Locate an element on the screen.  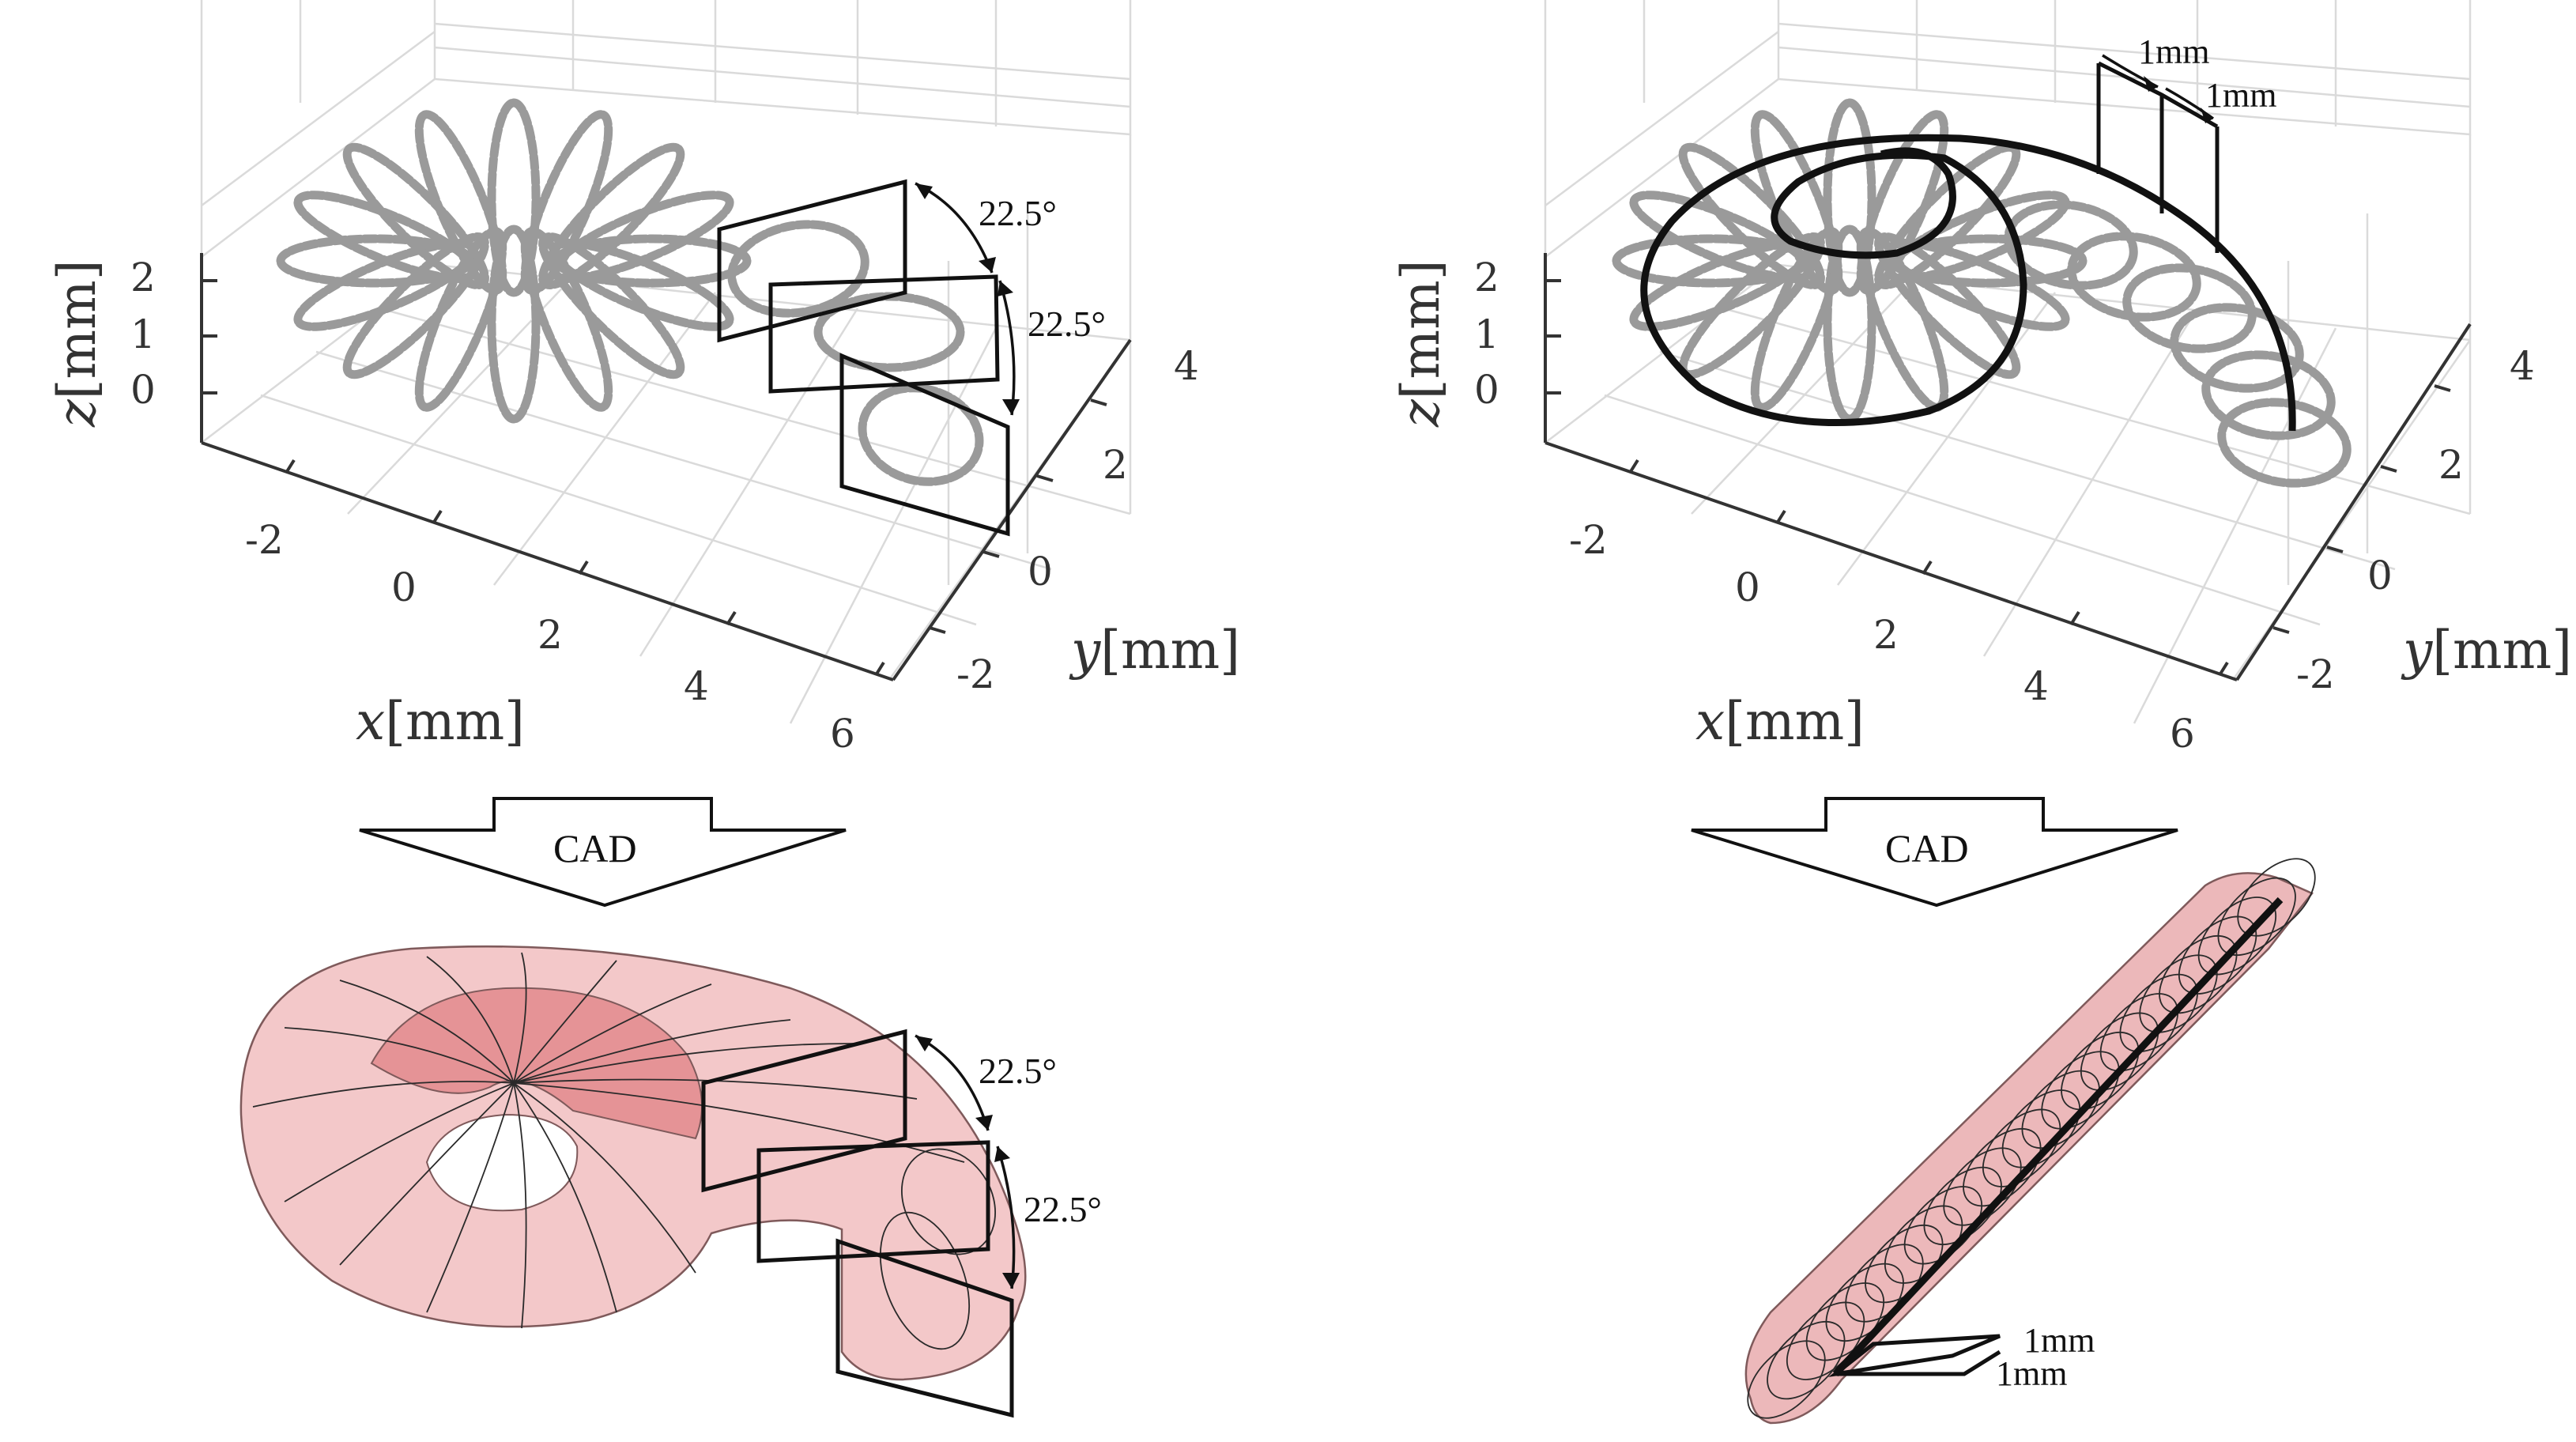
left-x-tick: 4 is located at coordinates (696, 686).